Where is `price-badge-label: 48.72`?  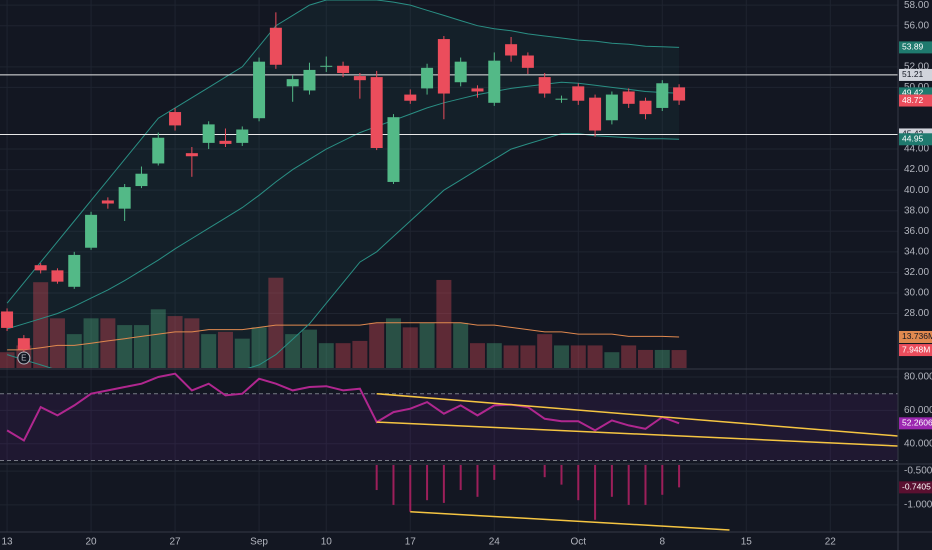 price-badge-label: 48.72 is located at coordinates (913, 100).